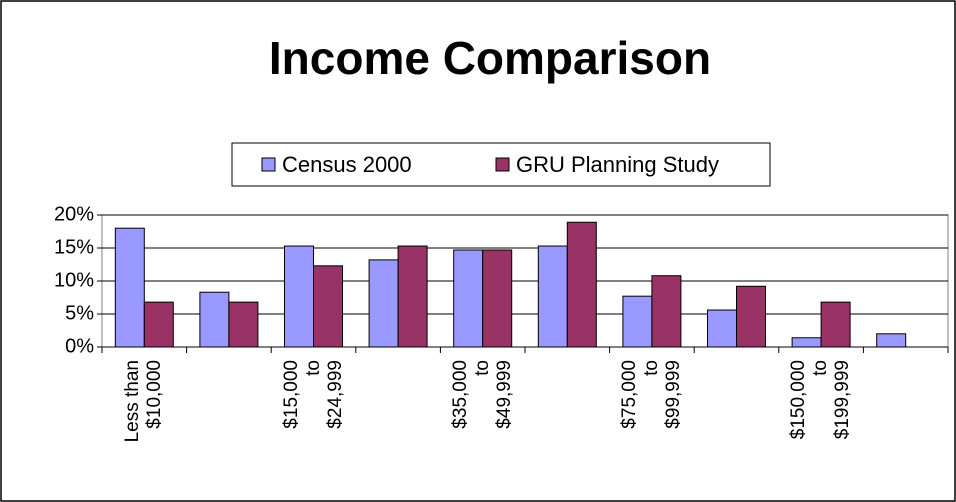 The height and width of the screenshot is (502, 956). I want to click on legend-label: Census 2000, so click(347, 164).